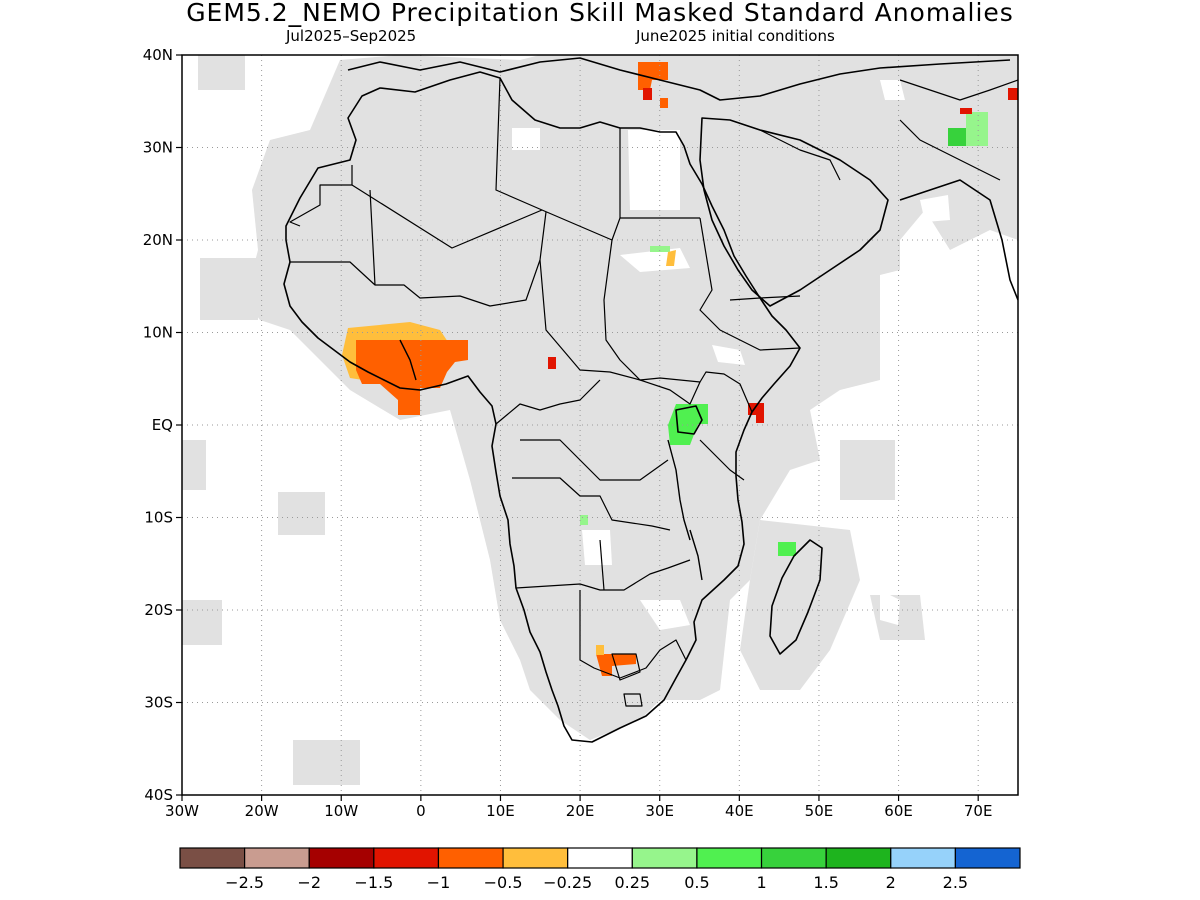  Describe the element at coordinates (739, 811) in the screenshot. I see `lon-tick-label: 40E` at that location.